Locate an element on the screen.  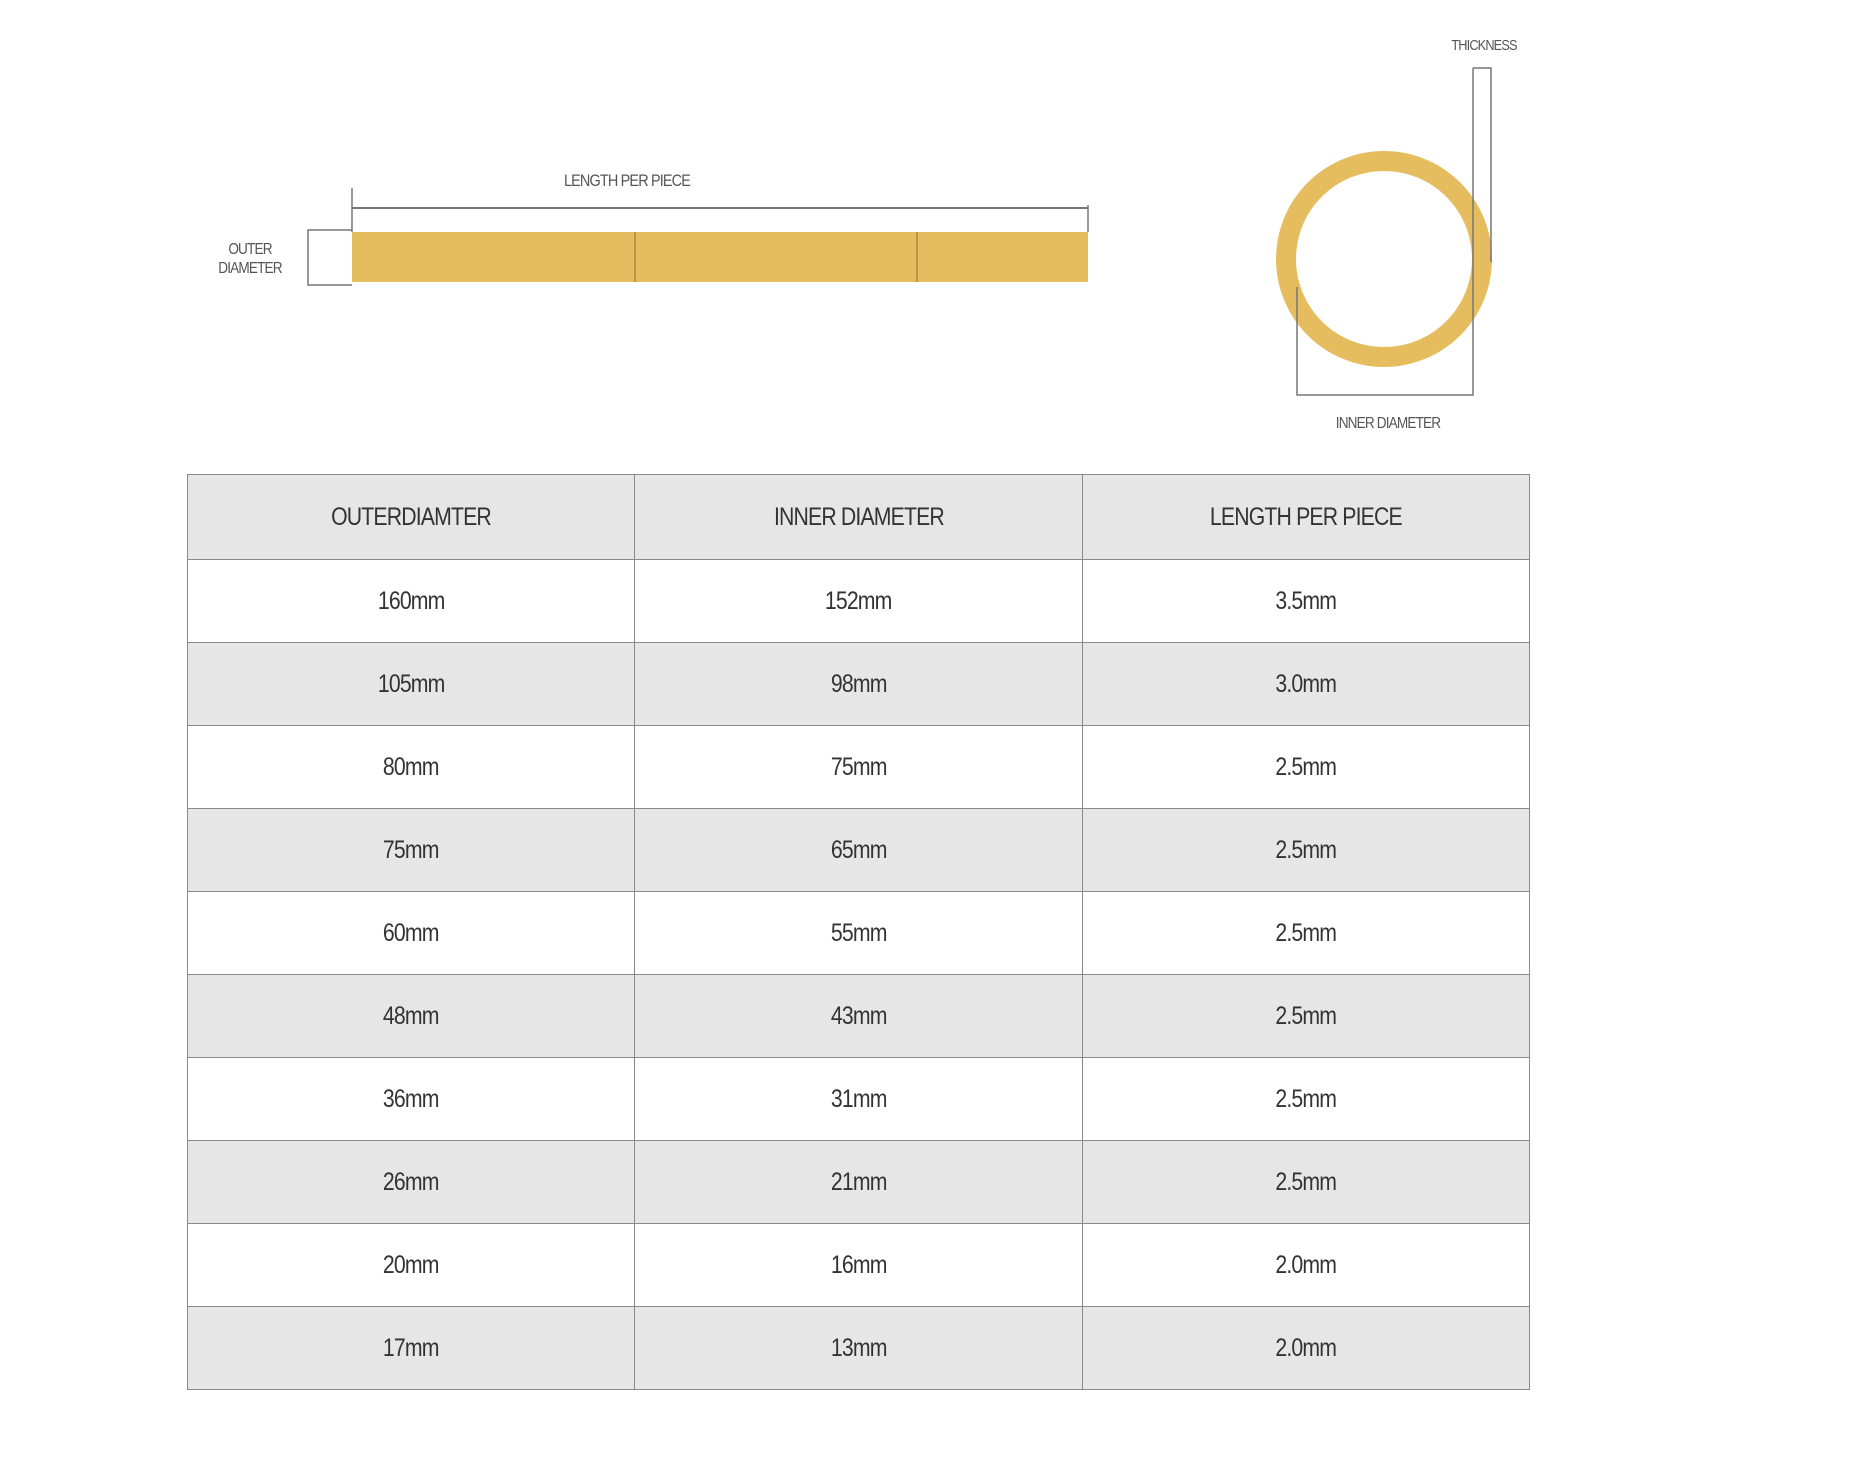
cell-value: 3.0mm is located at coordinates (1306, 683).